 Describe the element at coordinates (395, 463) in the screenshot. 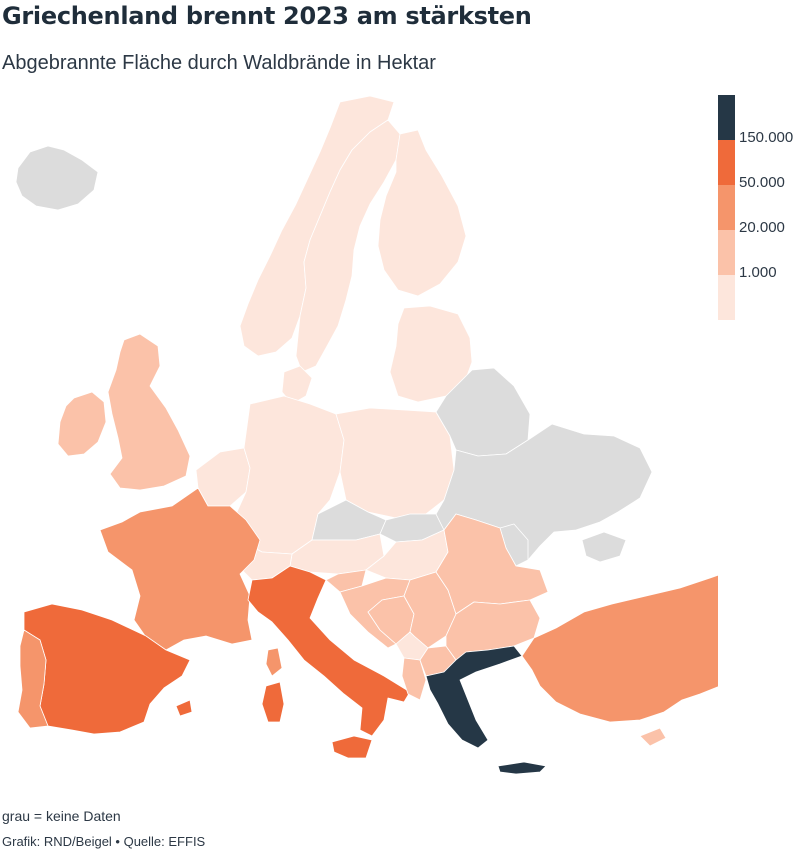

I see `region-poland` at that location.